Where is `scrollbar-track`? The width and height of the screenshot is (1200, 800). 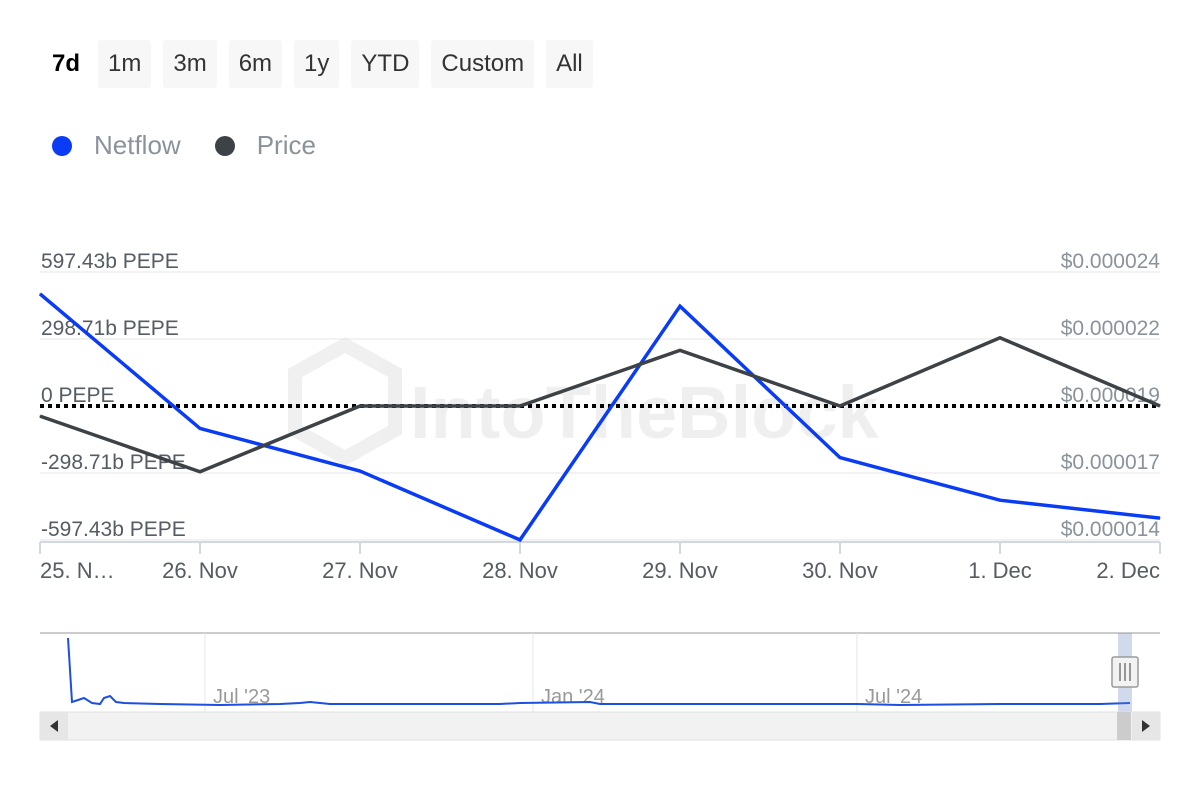
scrollbar-track is located at coordinates (600, 726).